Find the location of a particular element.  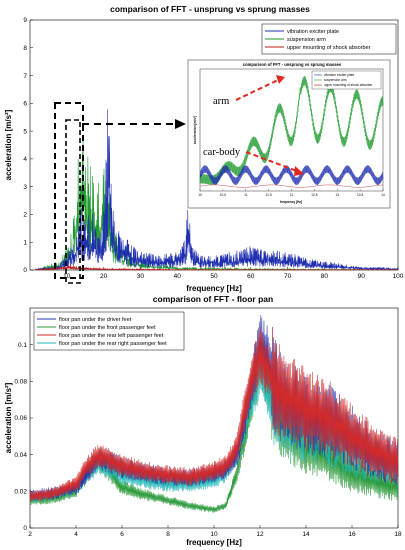

bottom-x-tick-label: 18 is located at coordinates (398, 534).